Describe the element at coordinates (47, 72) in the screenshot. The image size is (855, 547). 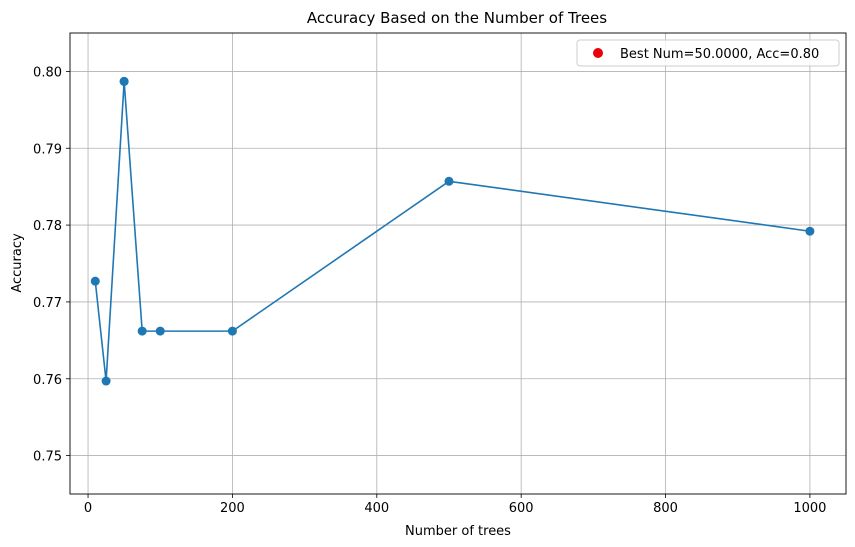
I see `y-tick-label: 0.80` at that location.